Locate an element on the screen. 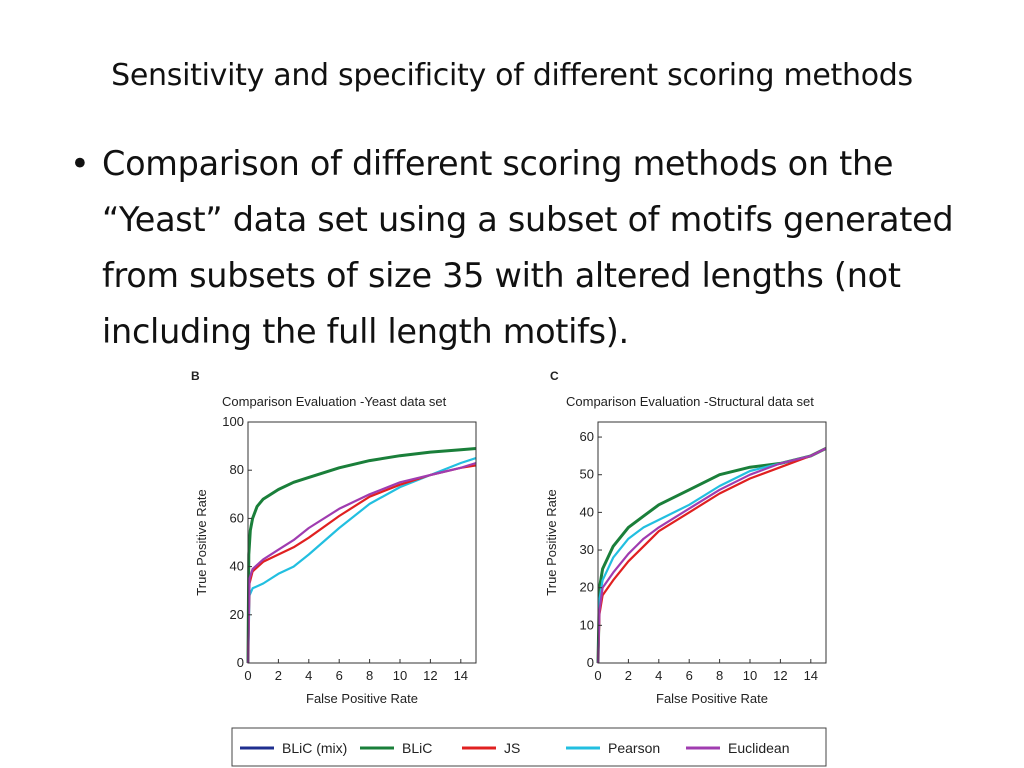 This screenshot has height=768, width=1024. y-tick-label: 30 is located at coordinates (587, 549).